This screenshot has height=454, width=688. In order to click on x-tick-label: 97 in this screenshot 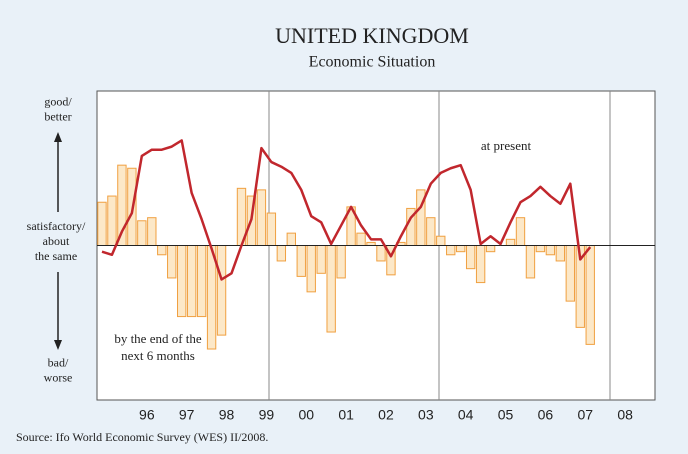, I will do `click(187, 415)`.